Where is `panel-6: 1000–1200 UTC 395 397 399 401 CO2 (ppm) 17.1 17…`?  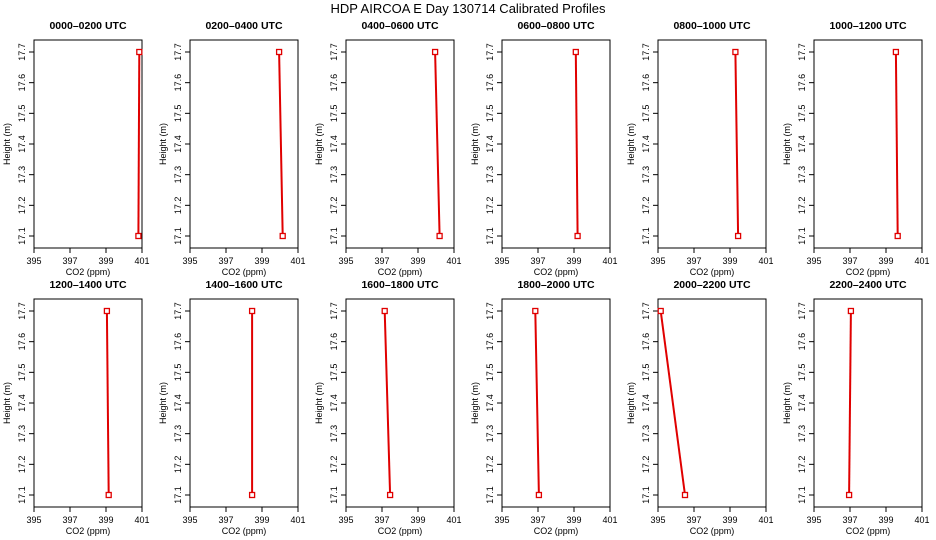 panel-6: 1000–1200 UTC 395 397 399 401 CO2 (ppm) 17.1 17… is located at coordinates (856, 148).